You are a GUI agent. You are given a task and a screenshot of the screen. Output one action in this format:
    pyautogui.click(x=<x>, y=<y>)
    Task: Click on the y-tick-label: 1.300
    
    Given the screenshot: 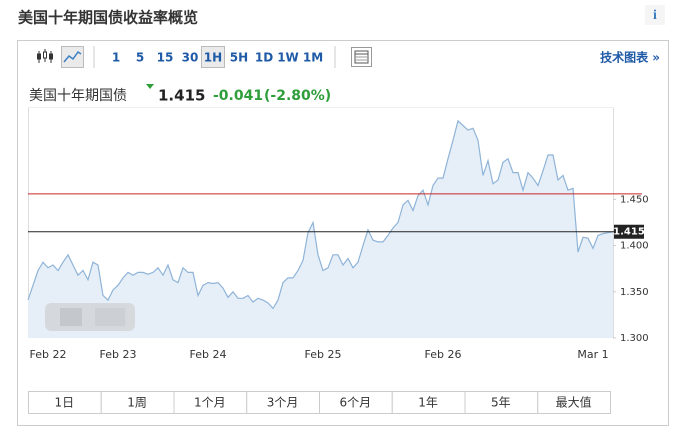 What is the action you would take?
    pyautogui.click(x=634, y=338)
    